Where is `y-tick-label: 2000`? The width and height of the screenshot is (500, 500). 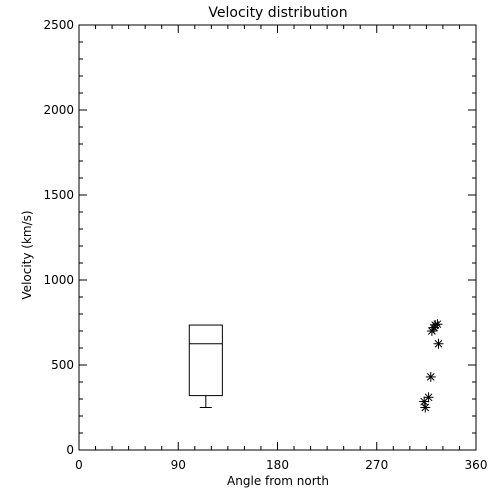
y-tick-label: 2000 is located at coordinates (58, 110).